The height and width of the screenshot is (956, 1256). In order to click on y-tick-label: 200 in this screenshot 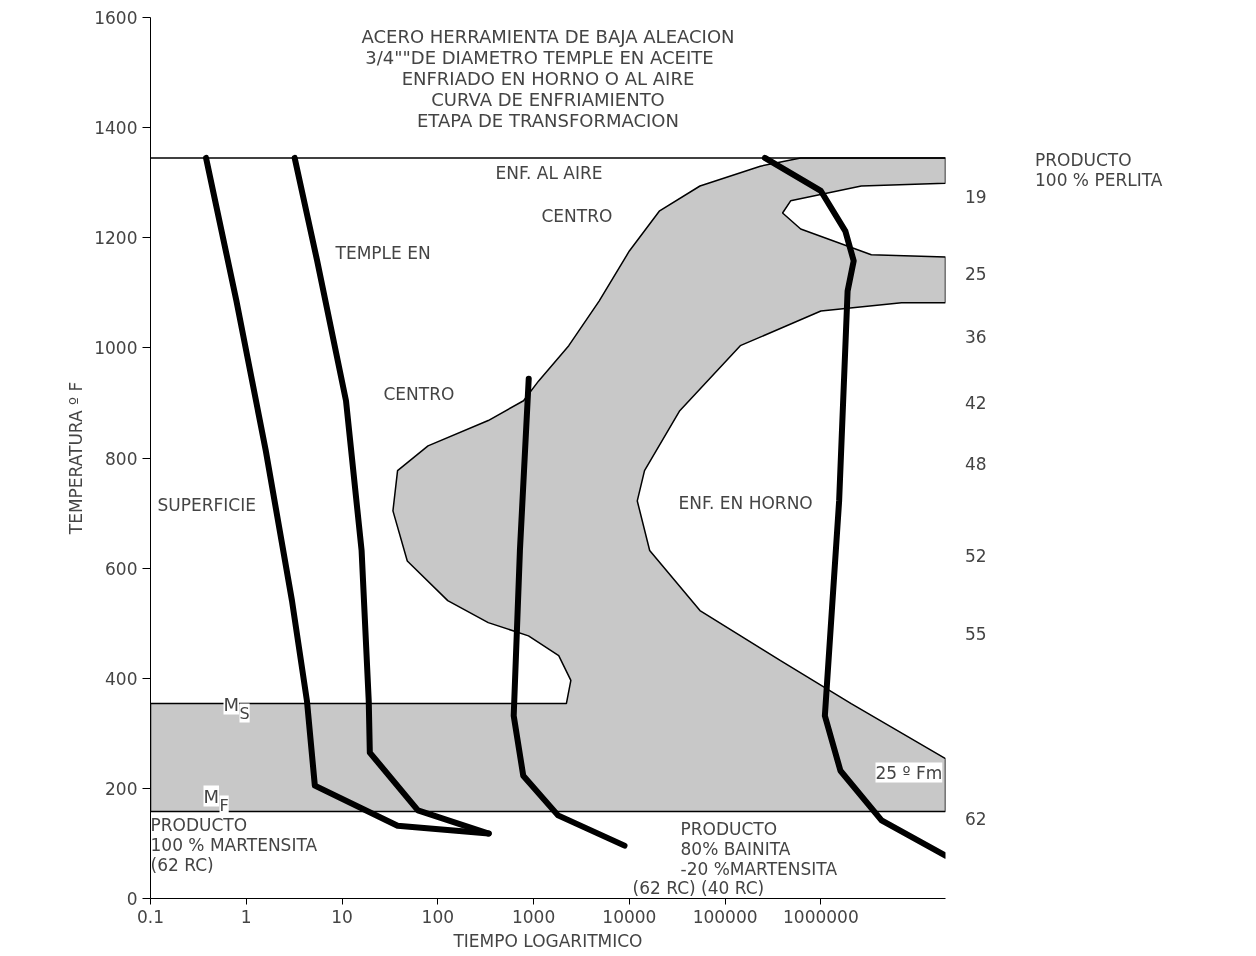, I will do `click(121, 788)`.